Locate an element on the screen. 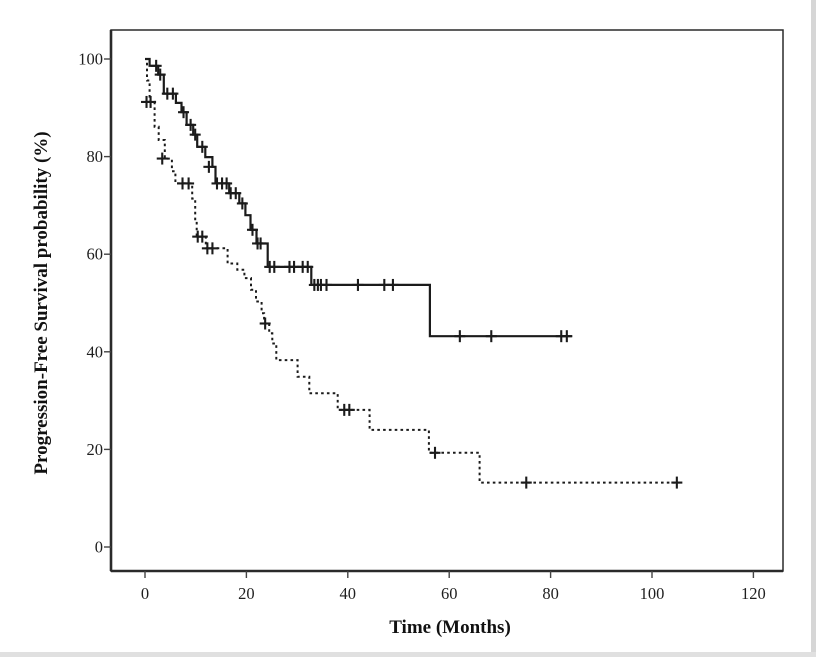 This screenshot has width=816, height=657. x-tick-label: 20 is located at coordinates (246, 593).